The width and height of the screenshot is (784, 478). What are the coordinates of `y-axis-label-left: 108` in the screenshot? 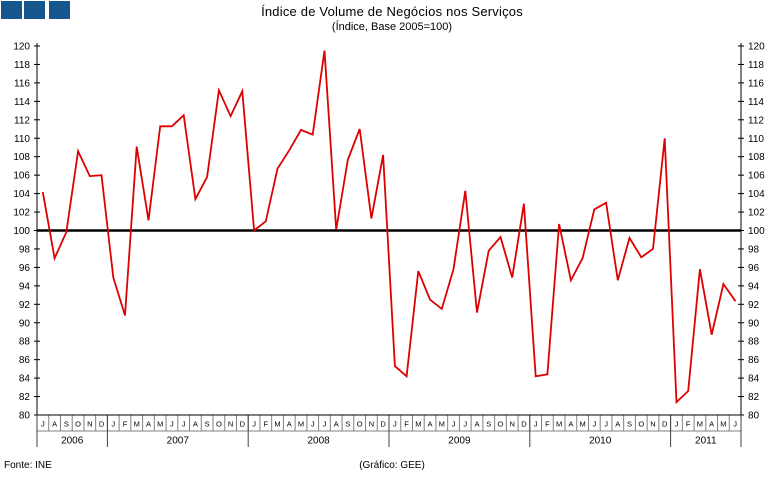 It's located at (21, 157).